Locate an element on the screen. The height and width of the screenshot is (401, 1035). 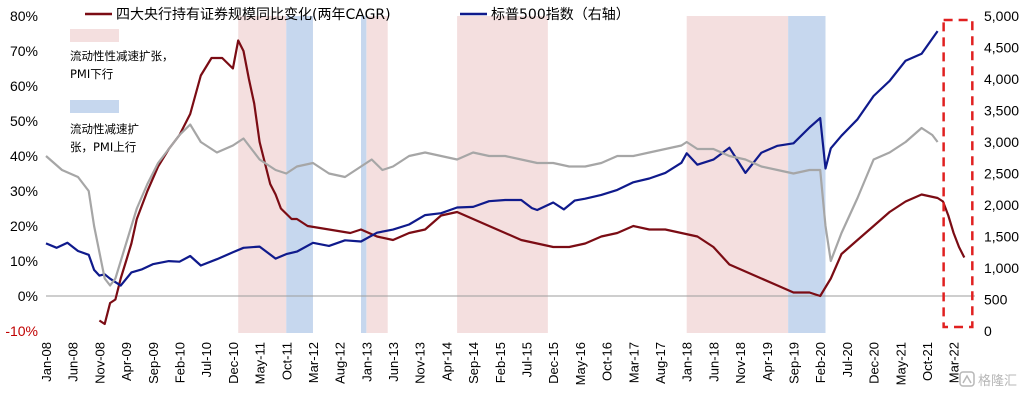
x-tick-label: Dec-20 is located at coordinates (874, 363).